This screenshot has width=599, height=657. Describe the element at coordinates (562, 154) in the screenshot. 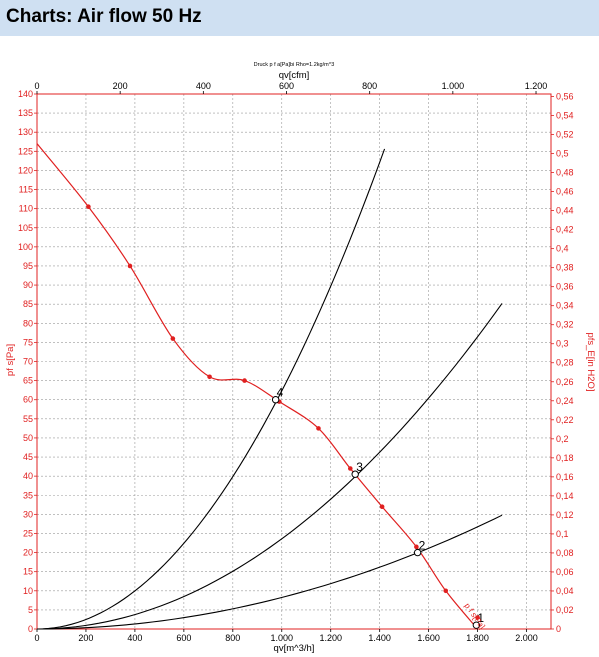

I see `y-right-tick-label: 0,5` at that location.